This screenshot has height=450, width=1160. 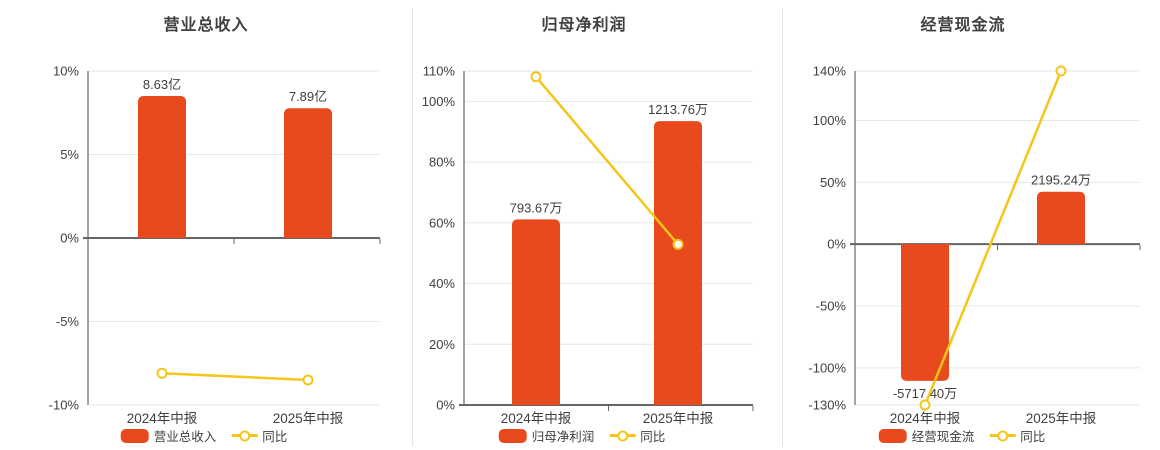 What do you see at coordinates (308, 96) in the screenshot?
I see `revenue-bar-value-label: 7.89亿` at bounding box center [308, 96].